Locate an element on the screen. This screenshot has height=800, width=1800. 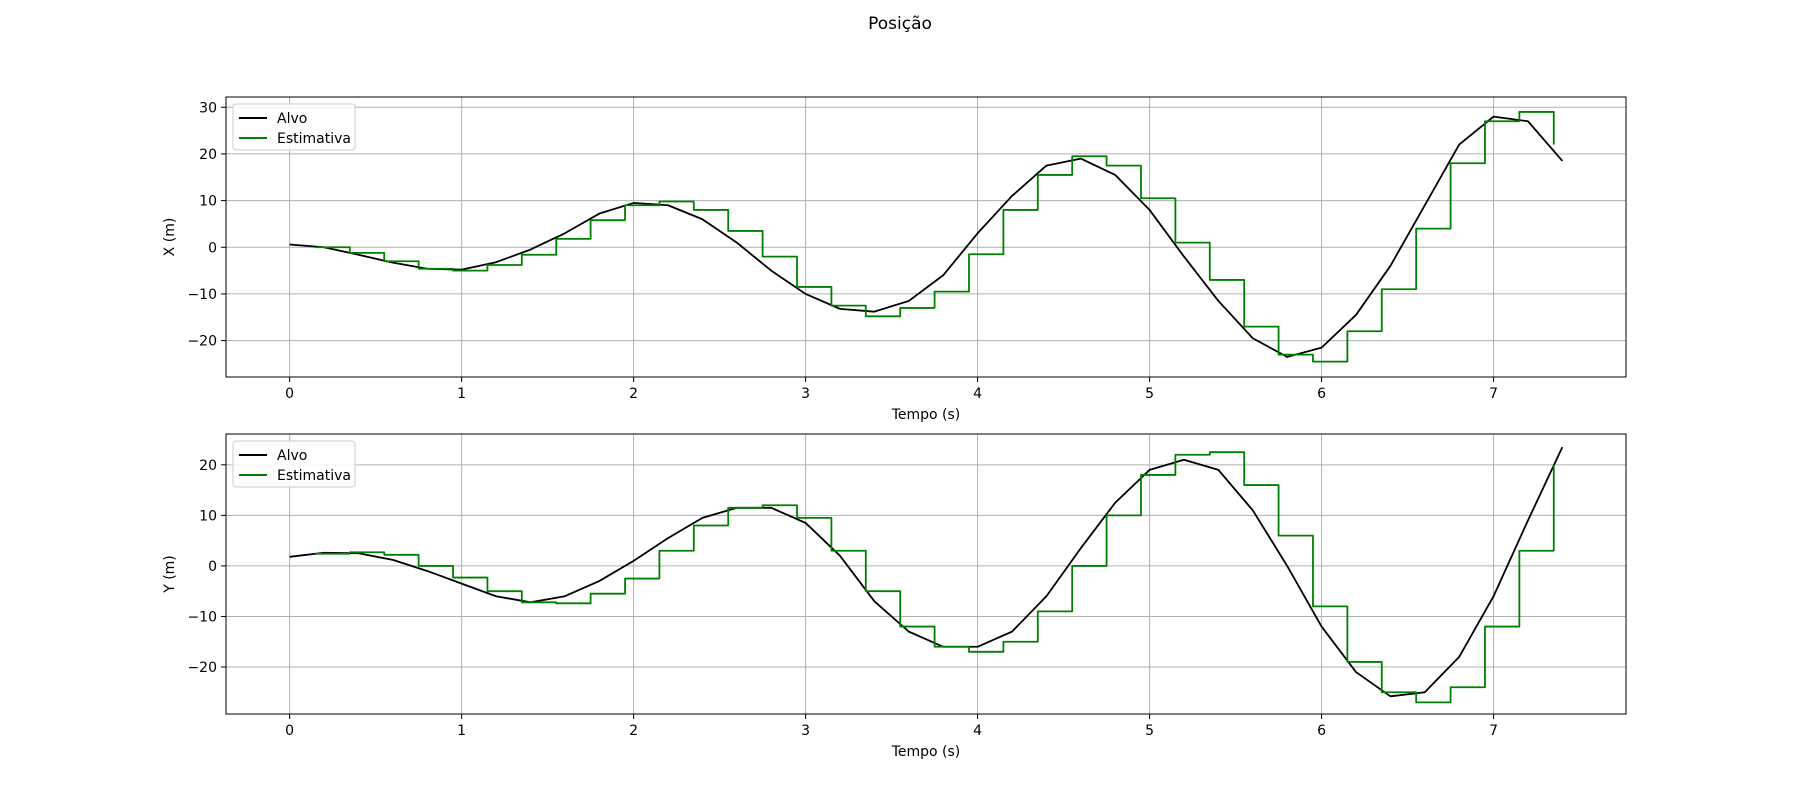
chart-2-y-tick-label: −20 is located at coordinates (202, 668).